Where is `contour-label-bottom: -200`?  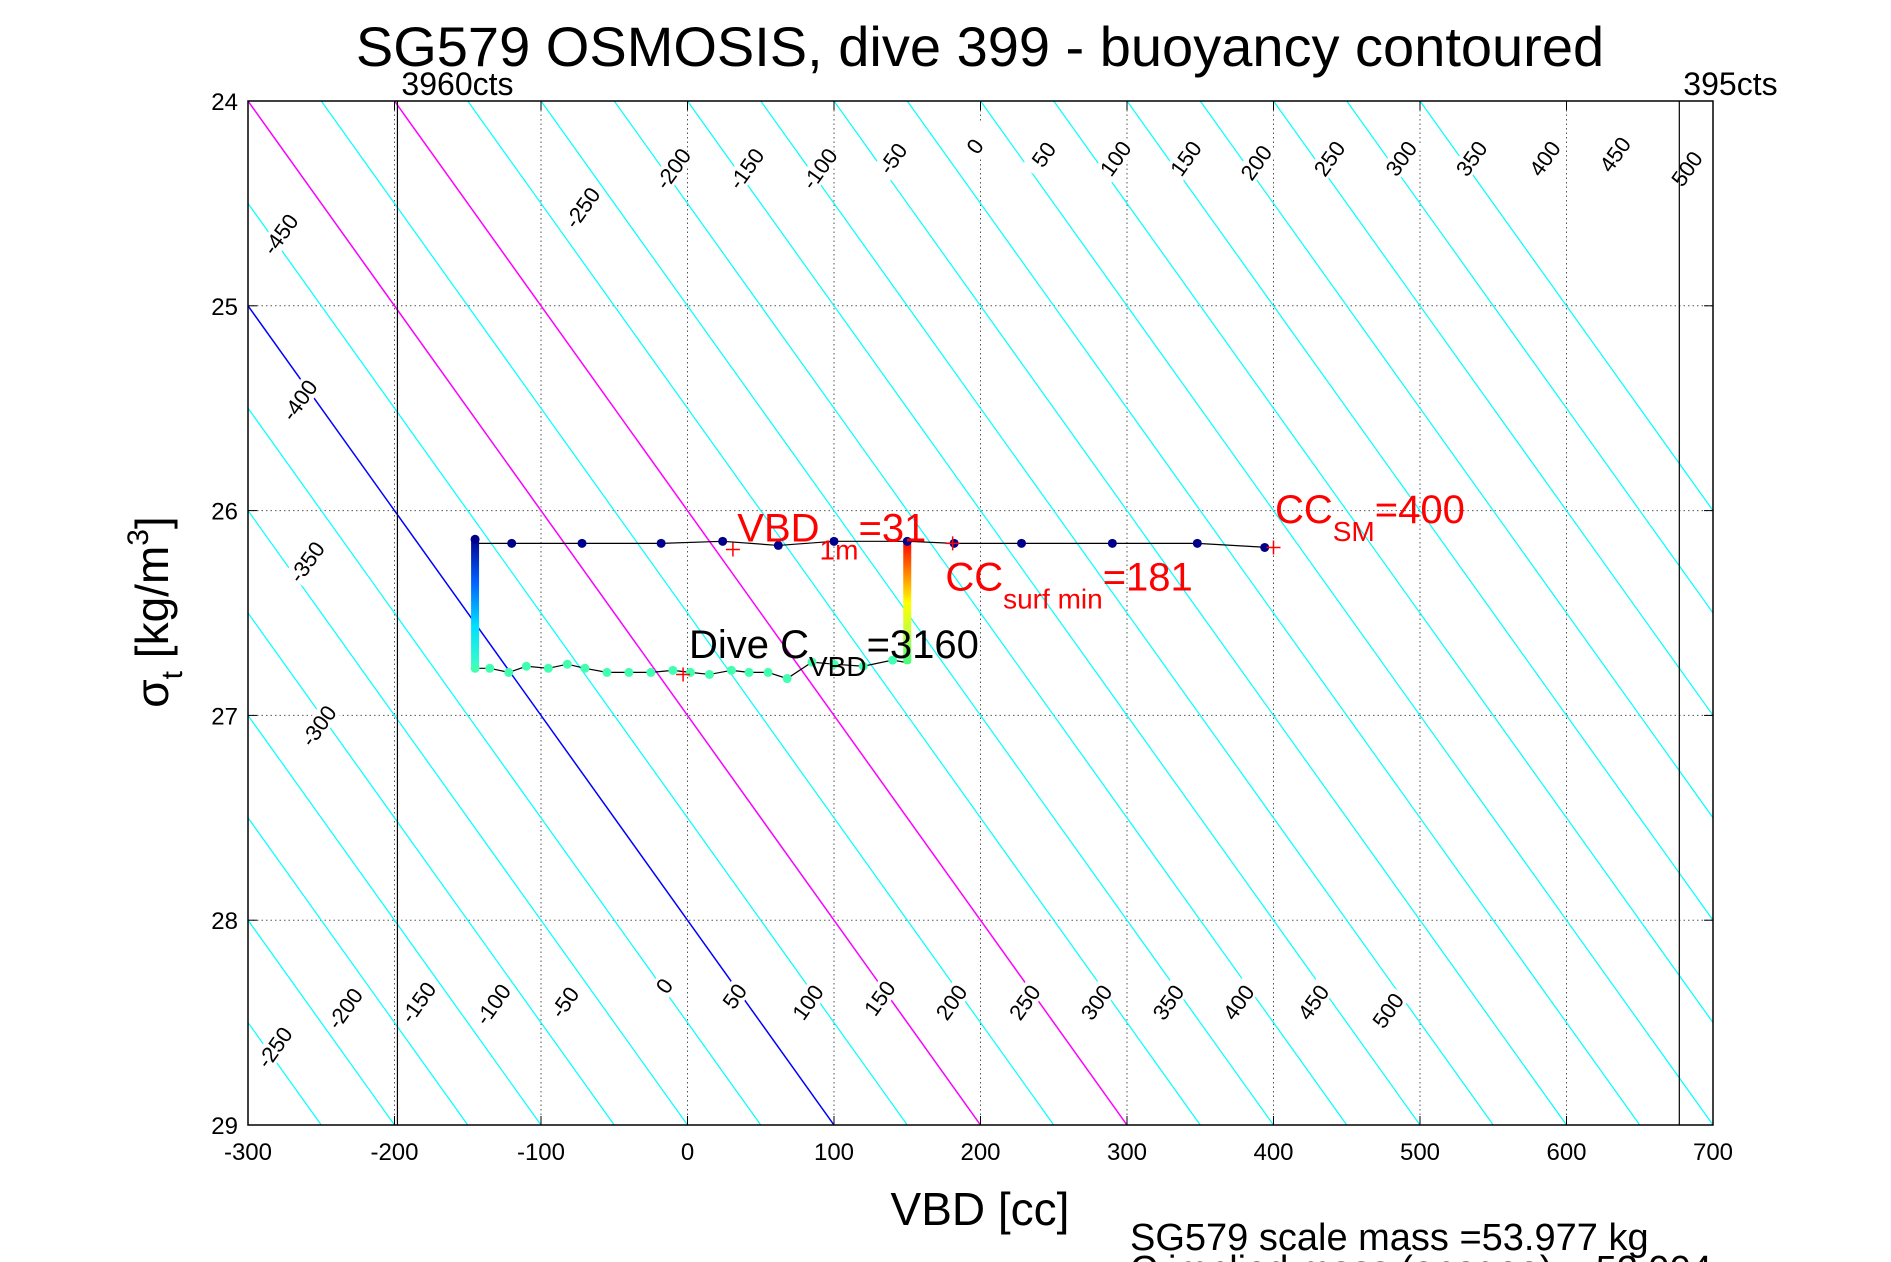
contour-label-bottom: -200 is located at coordinates (345, 1008).